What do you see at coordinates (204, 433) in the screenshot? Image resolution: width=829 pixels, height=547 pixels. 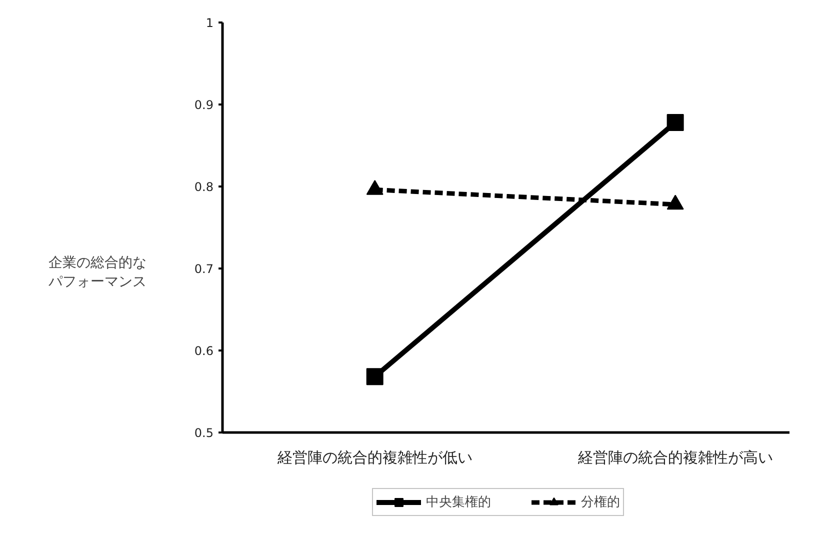 I see `y-tick-label: 0.5` at bounding box center [204, 433].